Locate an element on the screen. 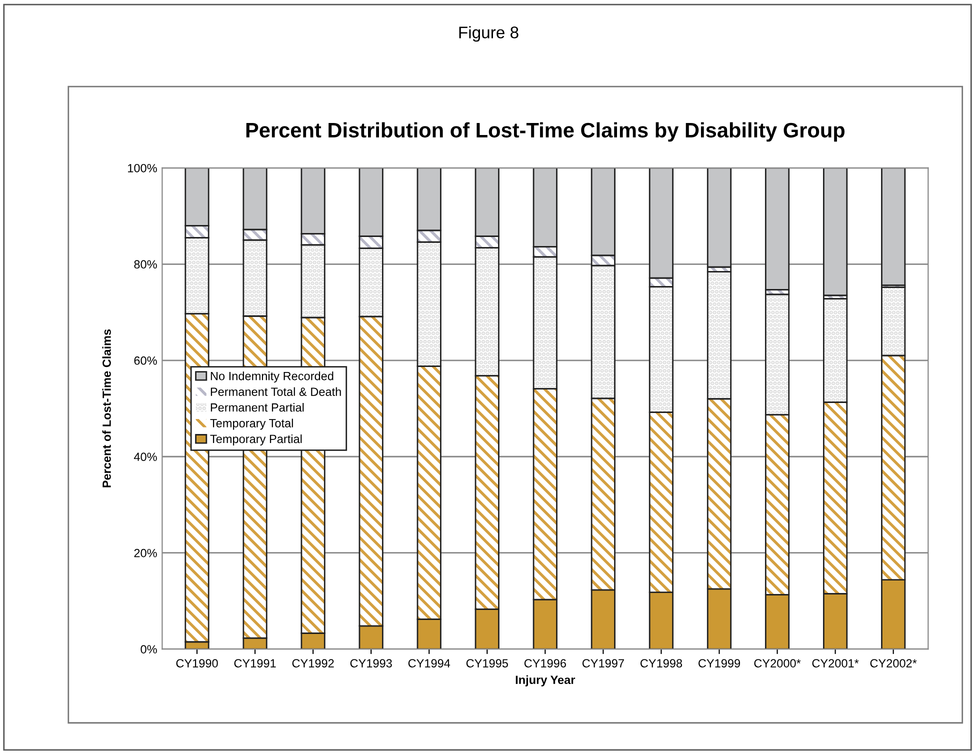 This screenshot has width=977, height=753. x-tick-label: CY1998 is located at coordinates (661, 663).